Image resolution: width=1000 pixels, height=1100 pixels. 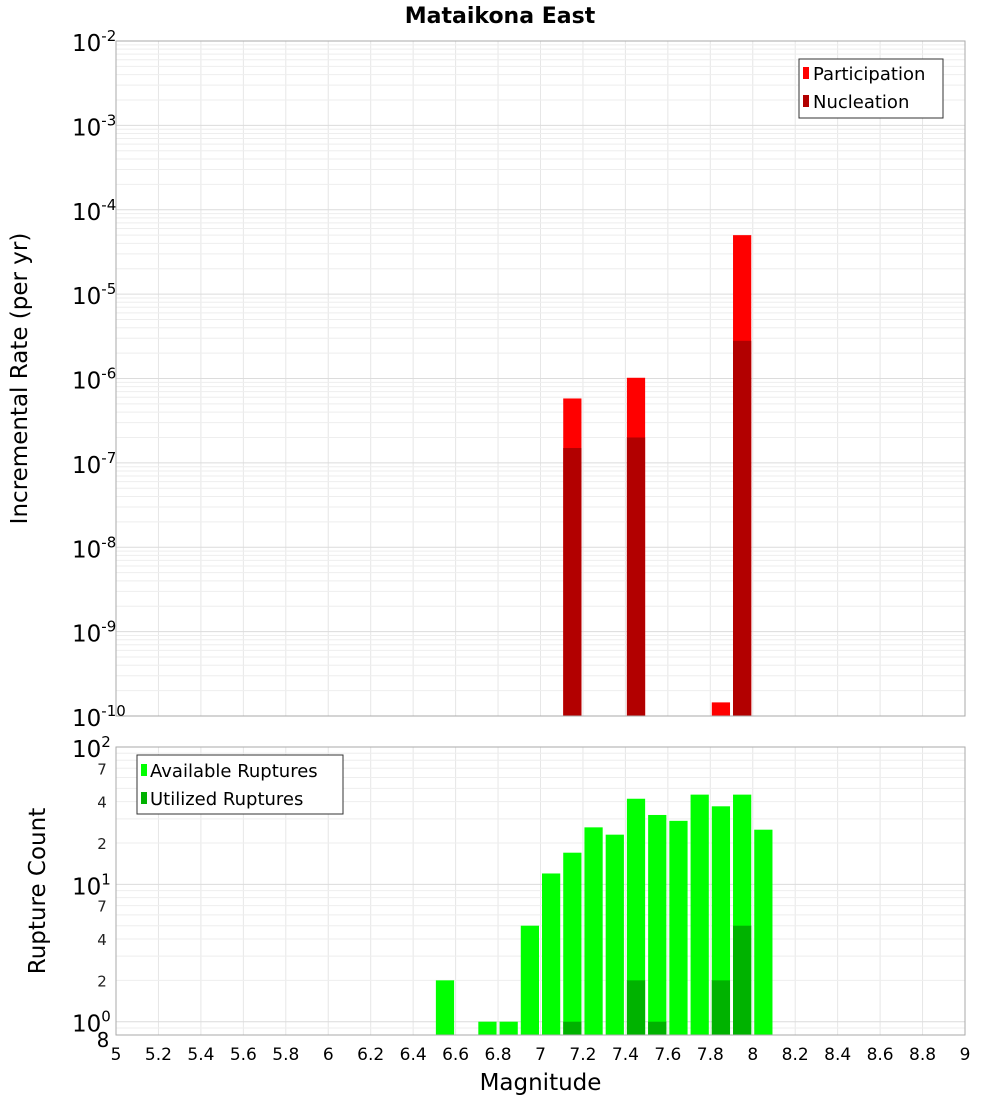 What do you see at coordinates (625, 1055) in the screenshot?
I see `x-tick-label: 7.4` at bounding box center [625, 1055].